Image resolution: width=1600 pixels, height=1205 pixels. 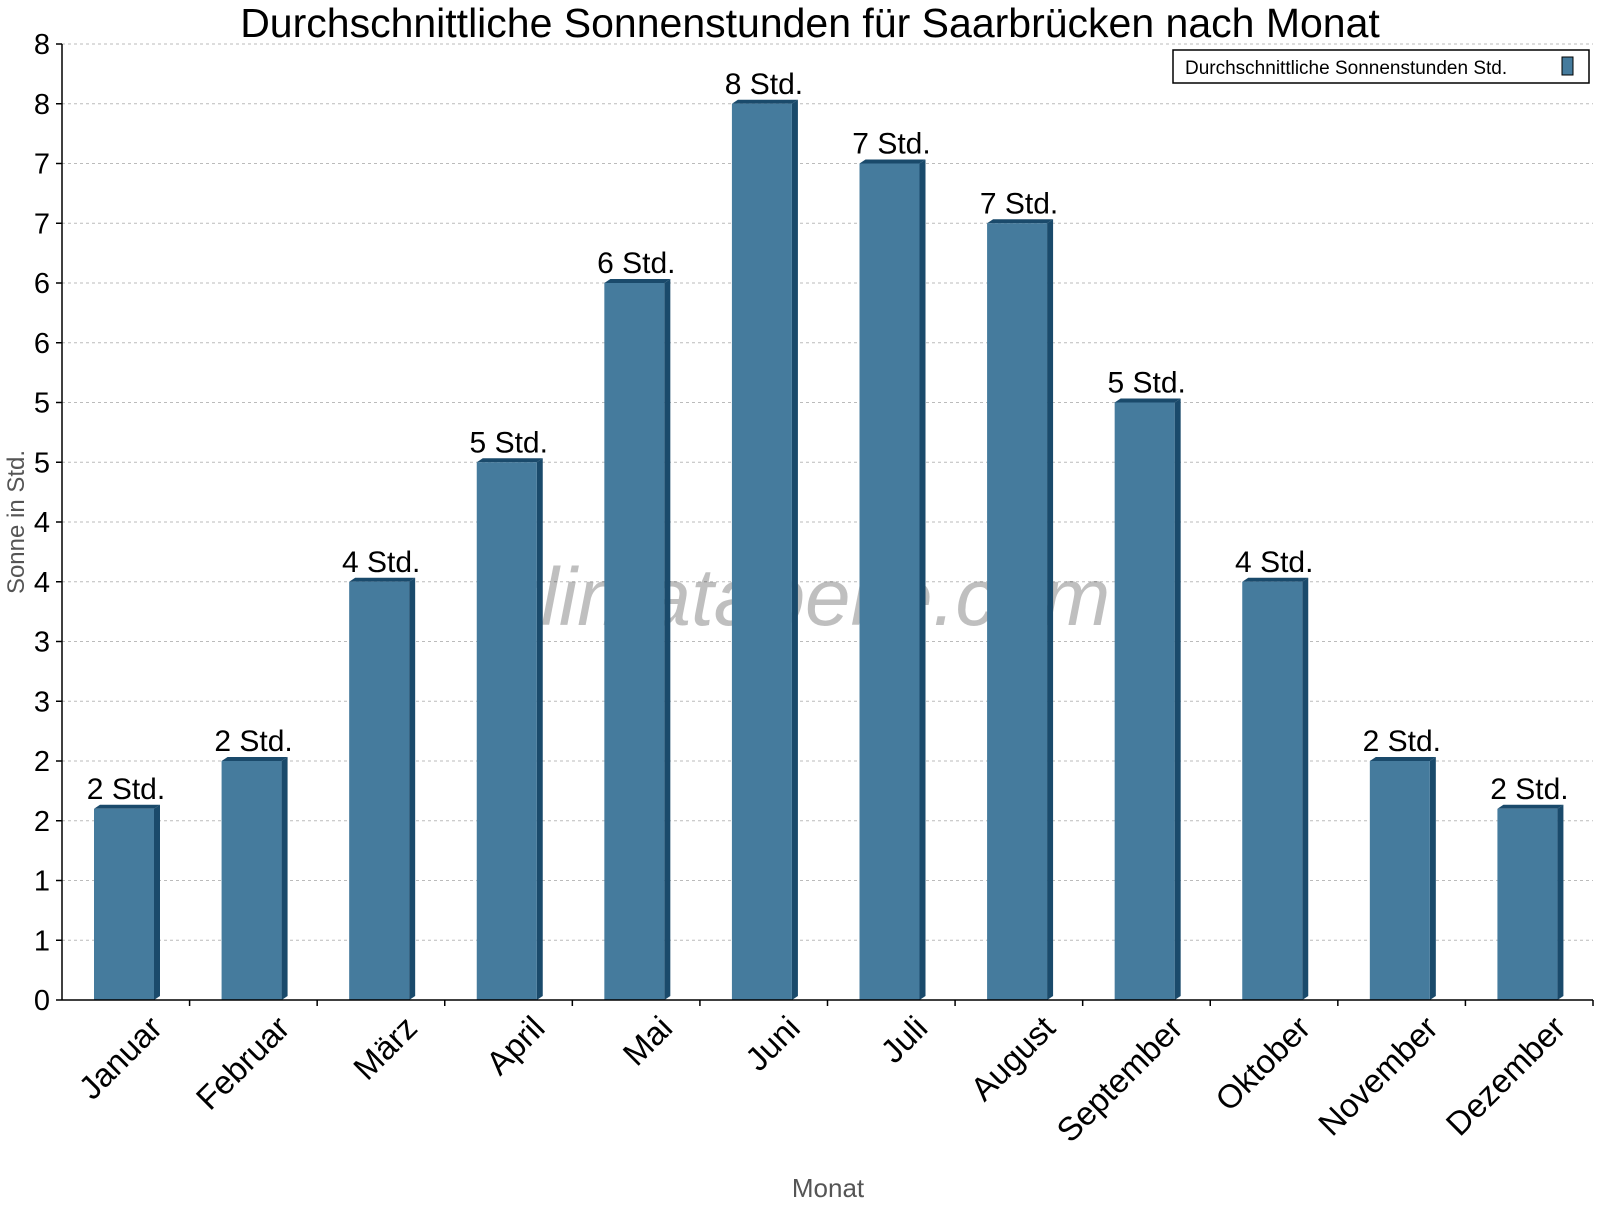 What do you see at coordinates (828, 1186) in the screenshot?
I see `x-axis-label: Monat` at bounding box center [828, 1186].